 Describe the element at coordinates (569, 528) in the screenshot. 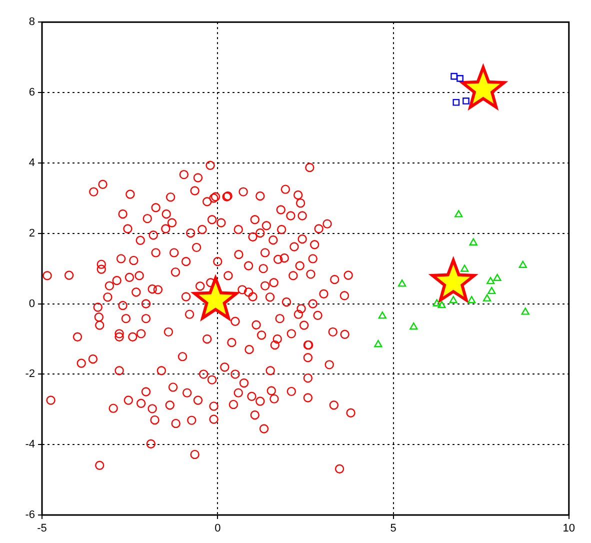

I see `x-tick-label: 10` at that location.